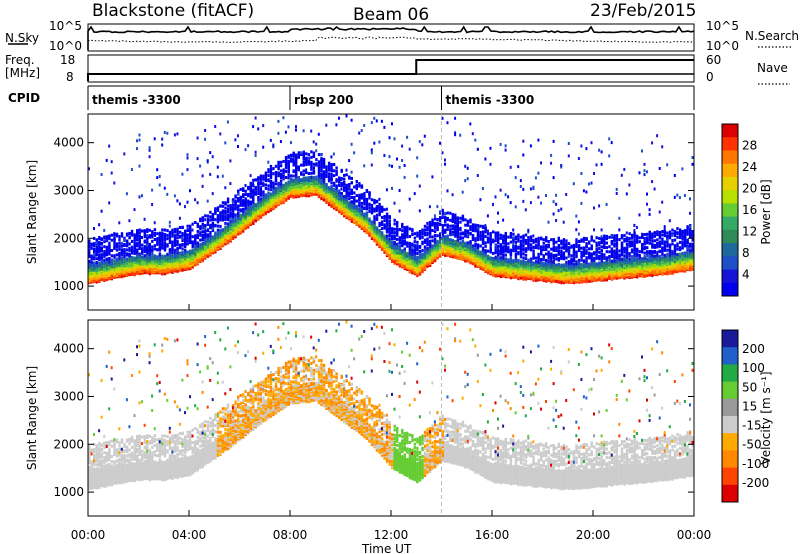  What do you see at coordinates (24, 98) in the screenshot?
I see `cpid-label: CPID` at bounding box center [24, 98].